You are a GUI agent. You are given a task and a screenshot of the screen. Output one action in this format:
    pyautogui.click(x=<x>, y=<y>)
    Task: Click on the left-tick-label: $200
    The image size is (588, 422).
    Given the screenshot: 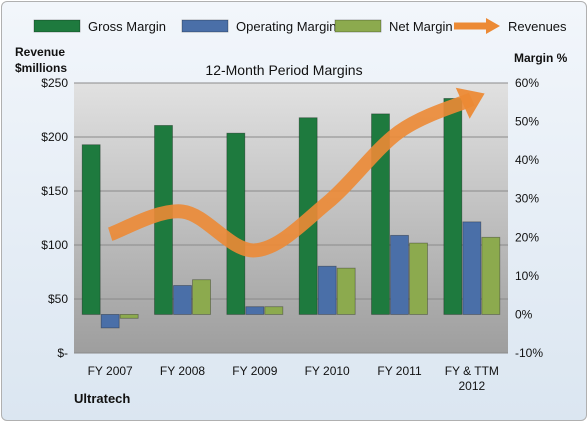 What is the action you would take?
    pyautogui.click(x=54, y=137)
    